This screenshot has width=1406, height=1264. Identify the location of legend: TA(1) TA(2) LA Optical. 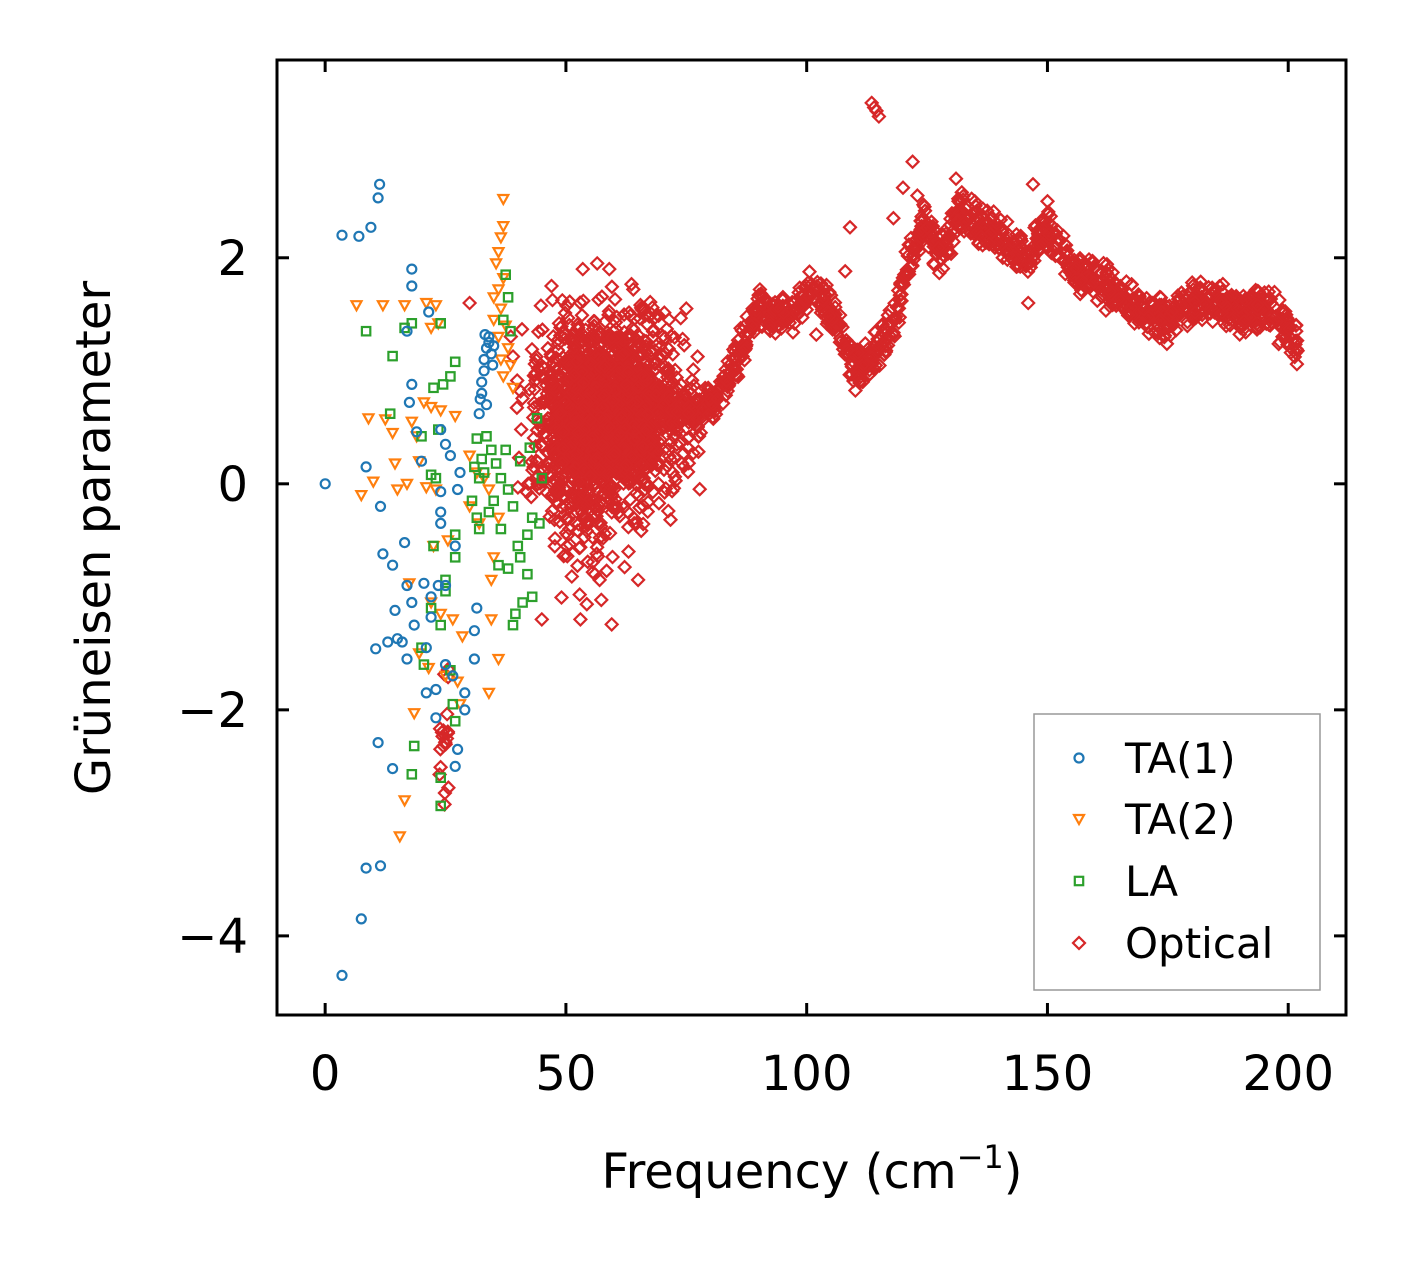
(1177, 852).